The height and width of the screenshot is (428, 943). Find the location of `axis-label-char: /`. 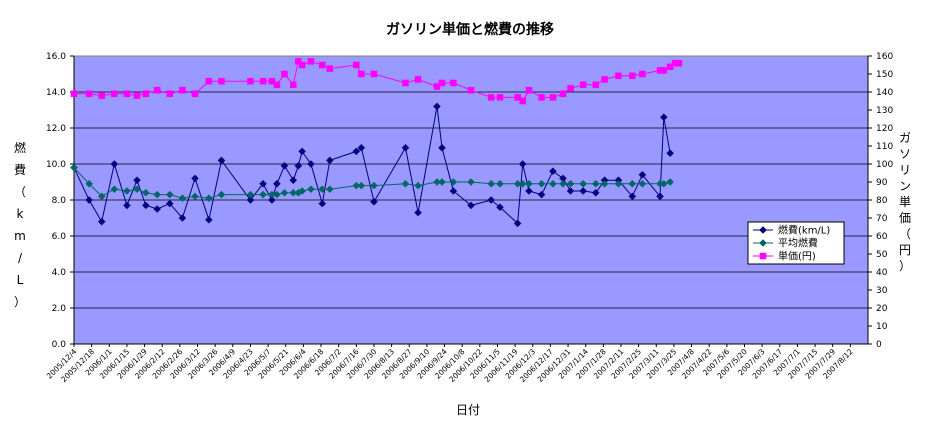

axis-label-char: / is located at coordinates (20, 258).